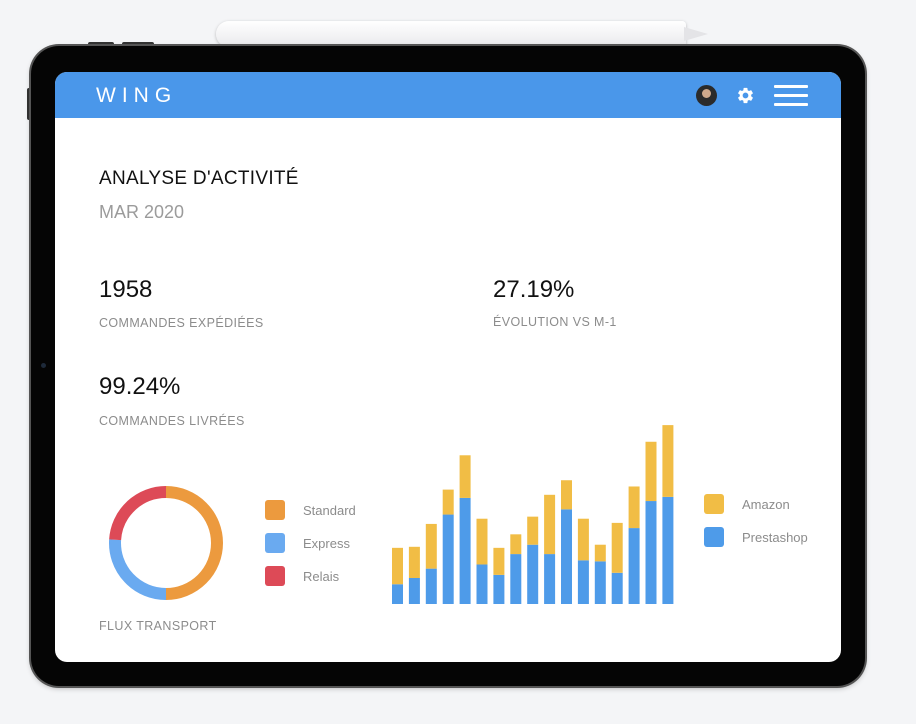  I want to click on gear-icon, so click(745, 95).